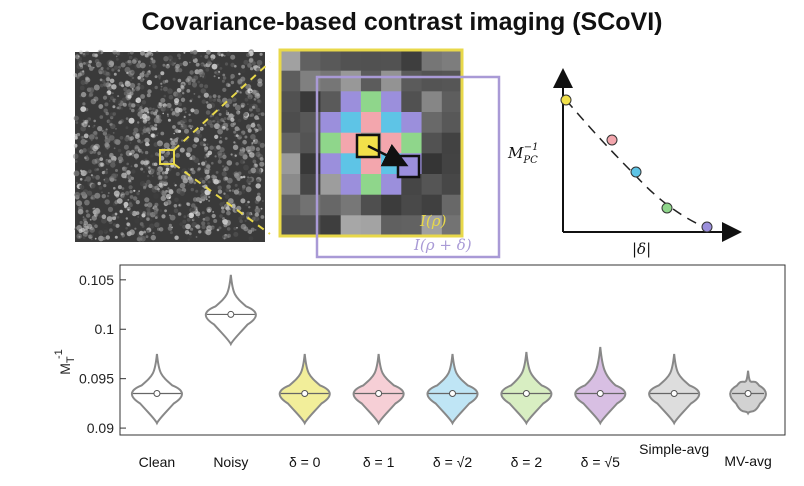 The image size is (804, 486). Describe the element at coordinates (96, 280) in the screenshot. I see `y-tick-label: 0.105` at that location.